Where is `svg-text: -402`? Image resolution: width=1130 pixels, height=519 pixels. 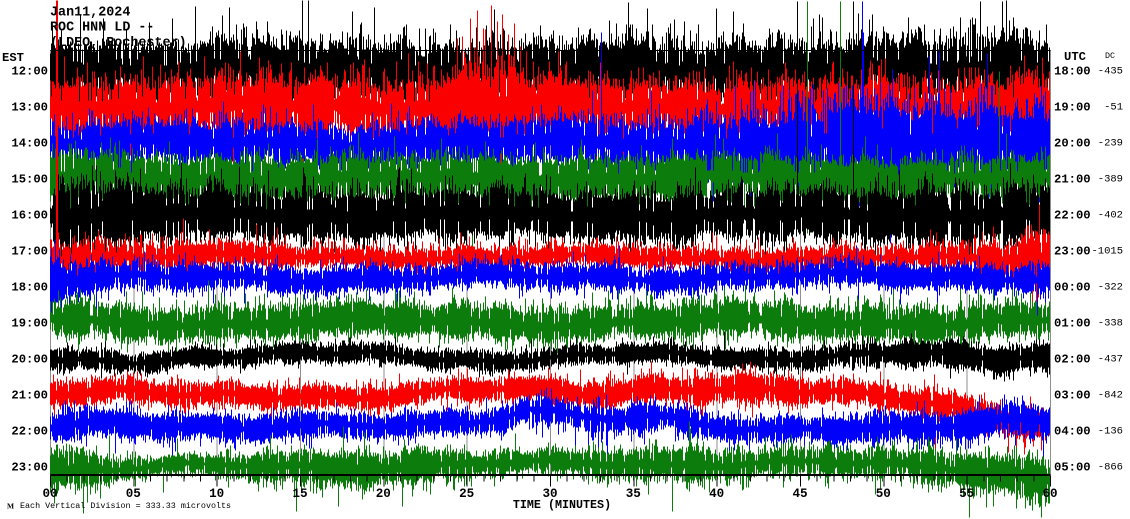 svg-text: -402 is located at coordinates (1110, 216).